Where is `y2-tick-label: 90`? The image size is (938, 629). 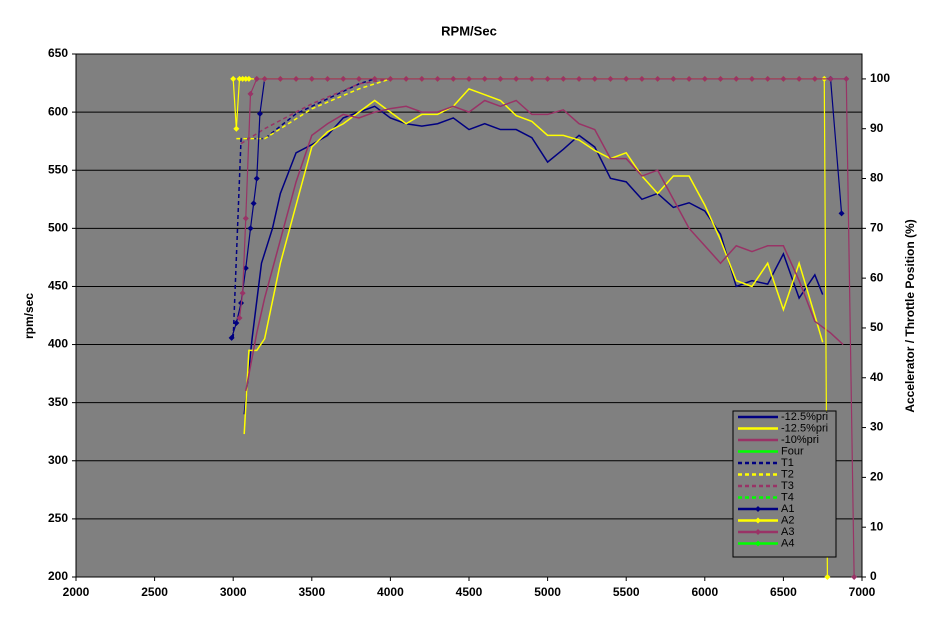 y2-tick-label: 90 is located at coordinates (877, 128).